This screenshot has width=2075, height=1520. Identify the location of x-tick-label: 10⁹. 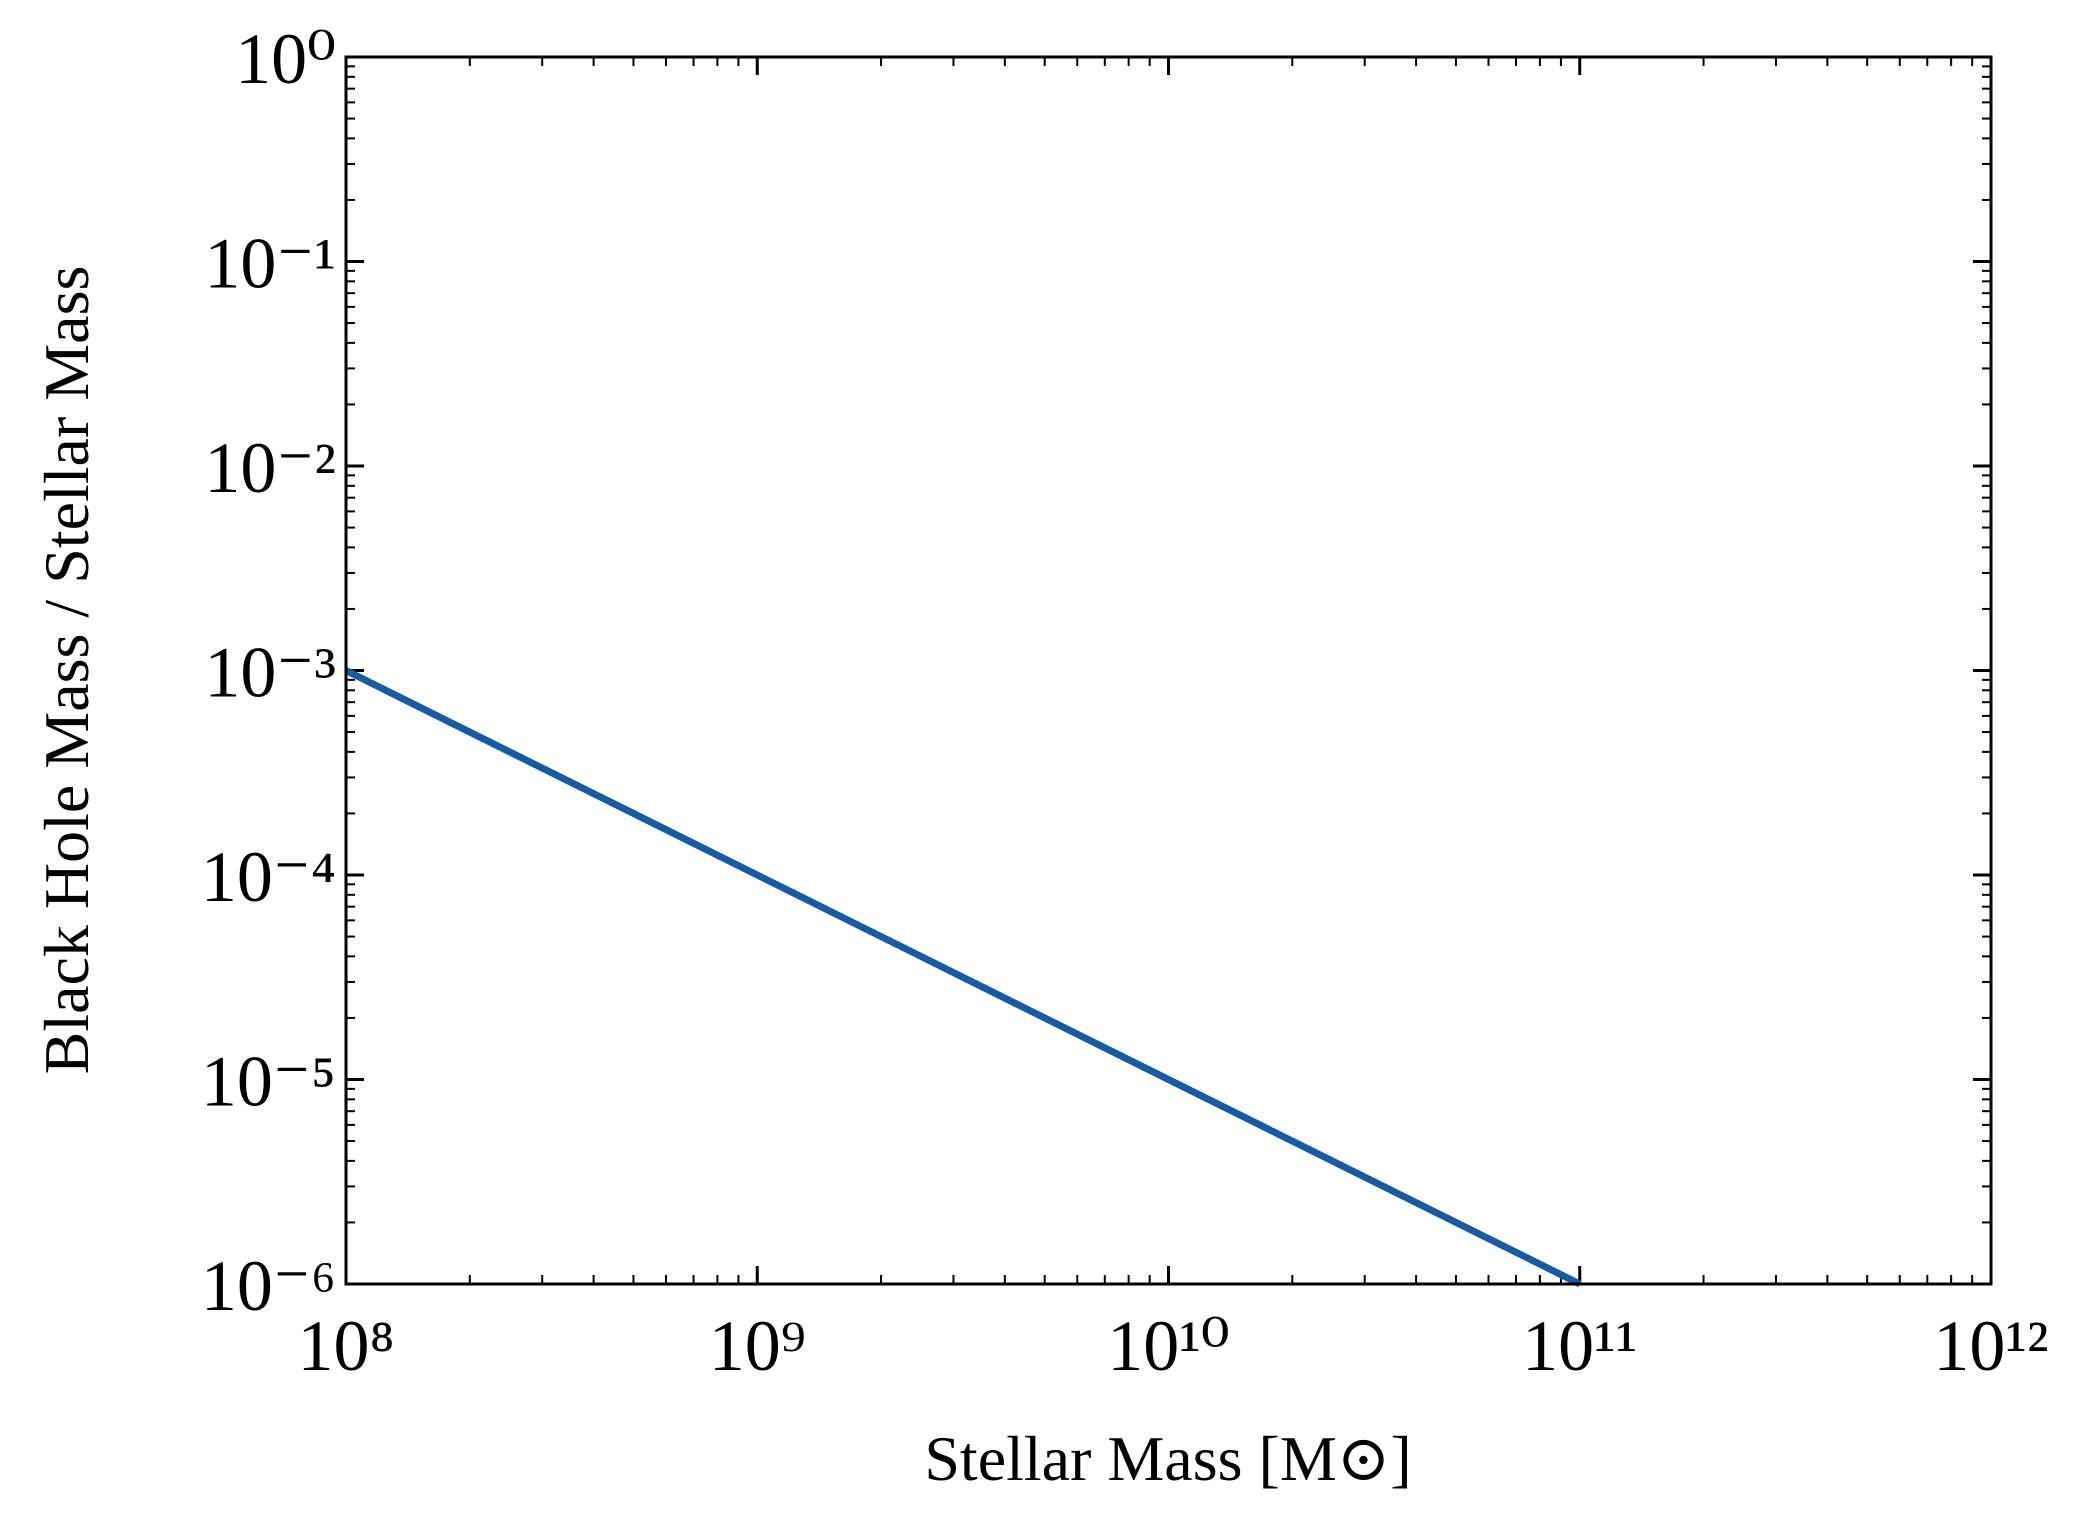
(757, 1346).